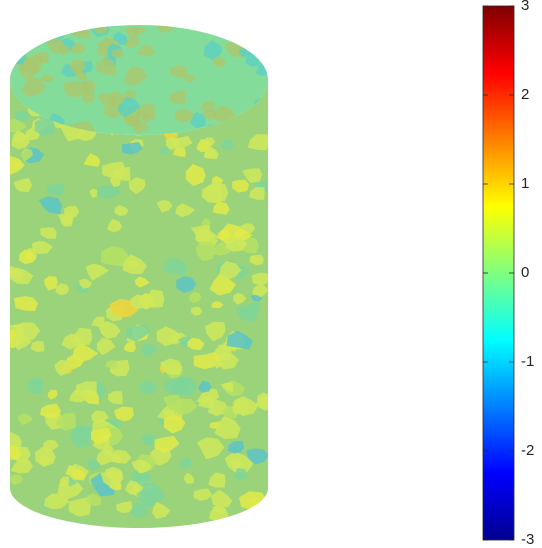  What do you see at coordinates (527, 539) in the screenshot?
I see `colorbar-tick-label: -3` at bounding box center [527, 539].